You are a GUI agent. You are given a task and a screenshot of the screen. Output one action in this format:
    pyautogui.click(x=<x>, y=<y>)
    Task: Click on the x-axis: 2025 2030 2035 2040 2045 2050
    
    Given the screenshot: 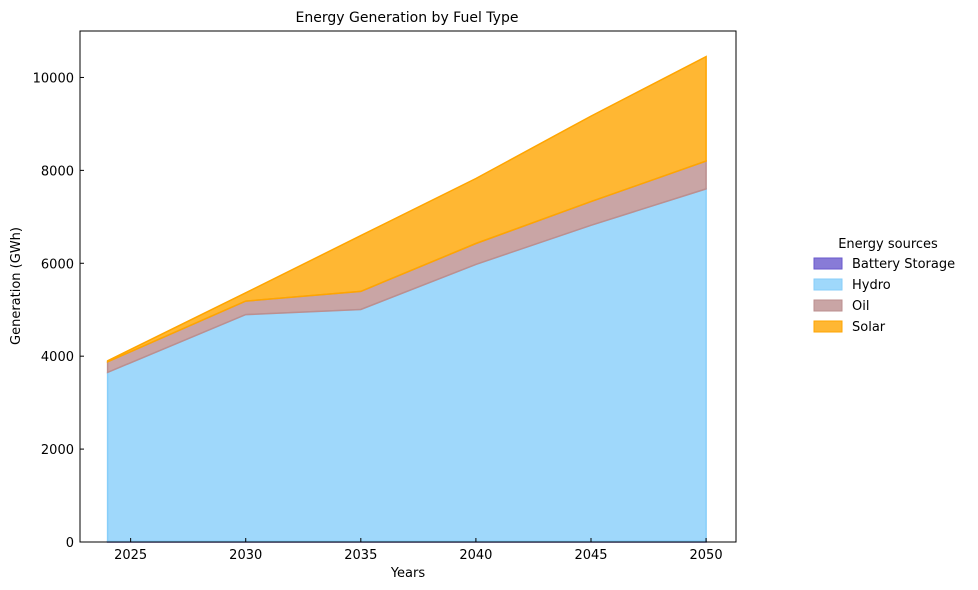 What is the action you would take?
    pyautogui.click(x=418, y=550)
    